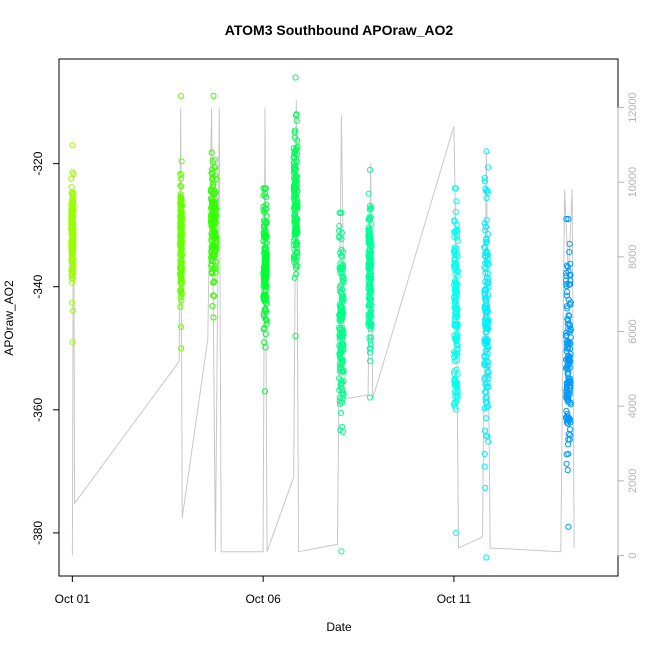 Image resolution: width=650 pixels, height=650 pixels. What do you see at coordinates (9, 318) in the screenshot?
I see `y-axis-label: APOraw_AO2` at bounding box center [9, 318].